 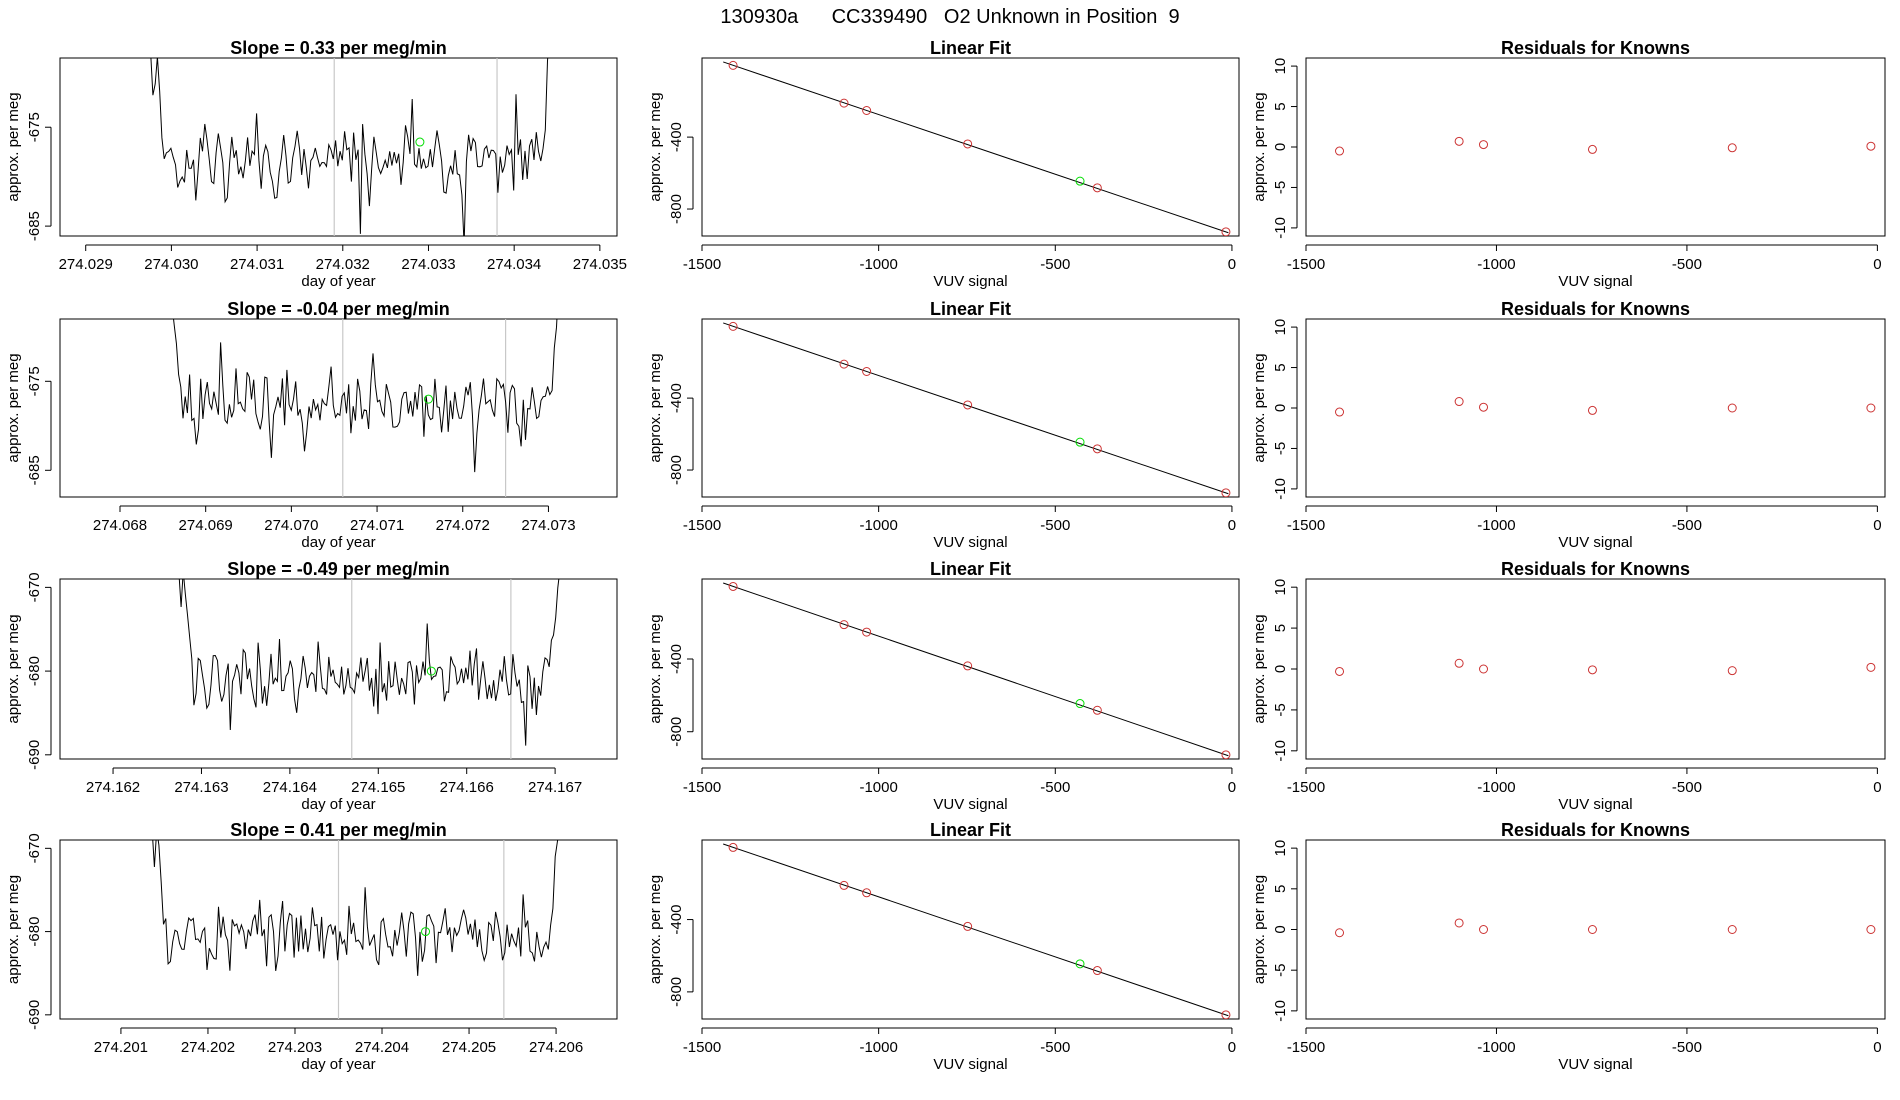 I want to click on chart-1-series-line, so click(x=349, y=147).